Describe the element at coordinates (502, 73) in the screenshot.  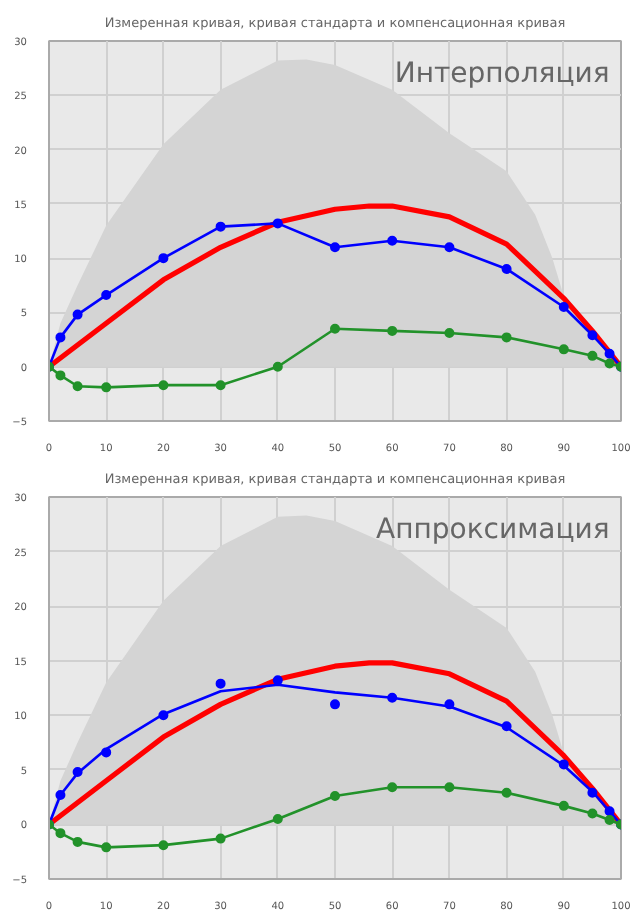
I see `annotation: Интерполяция` at that location.